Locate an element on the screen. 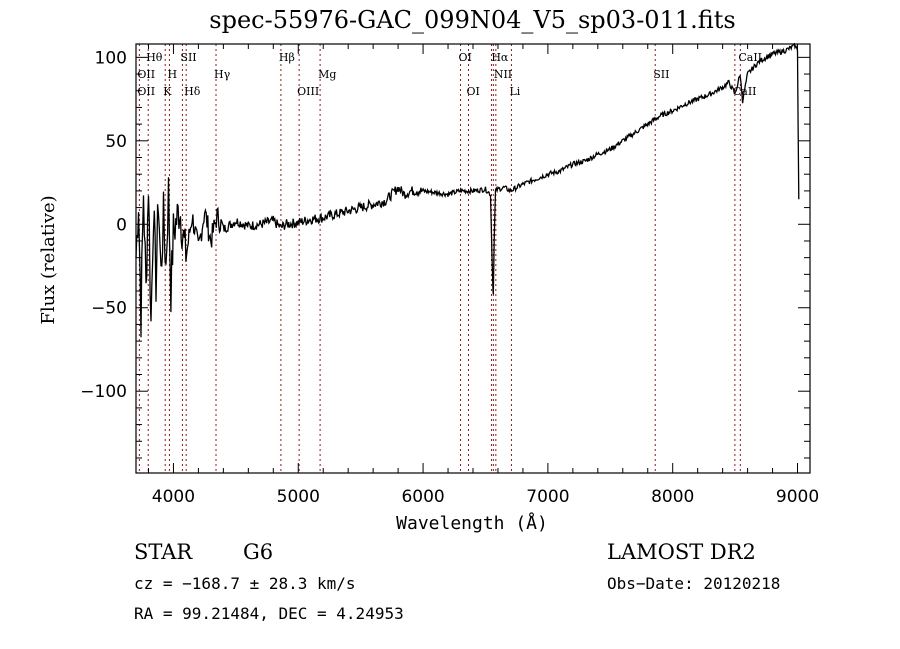 This screenshot has width=900, height=649. y-tick-label: −50 is located at coordinates (109, 309).